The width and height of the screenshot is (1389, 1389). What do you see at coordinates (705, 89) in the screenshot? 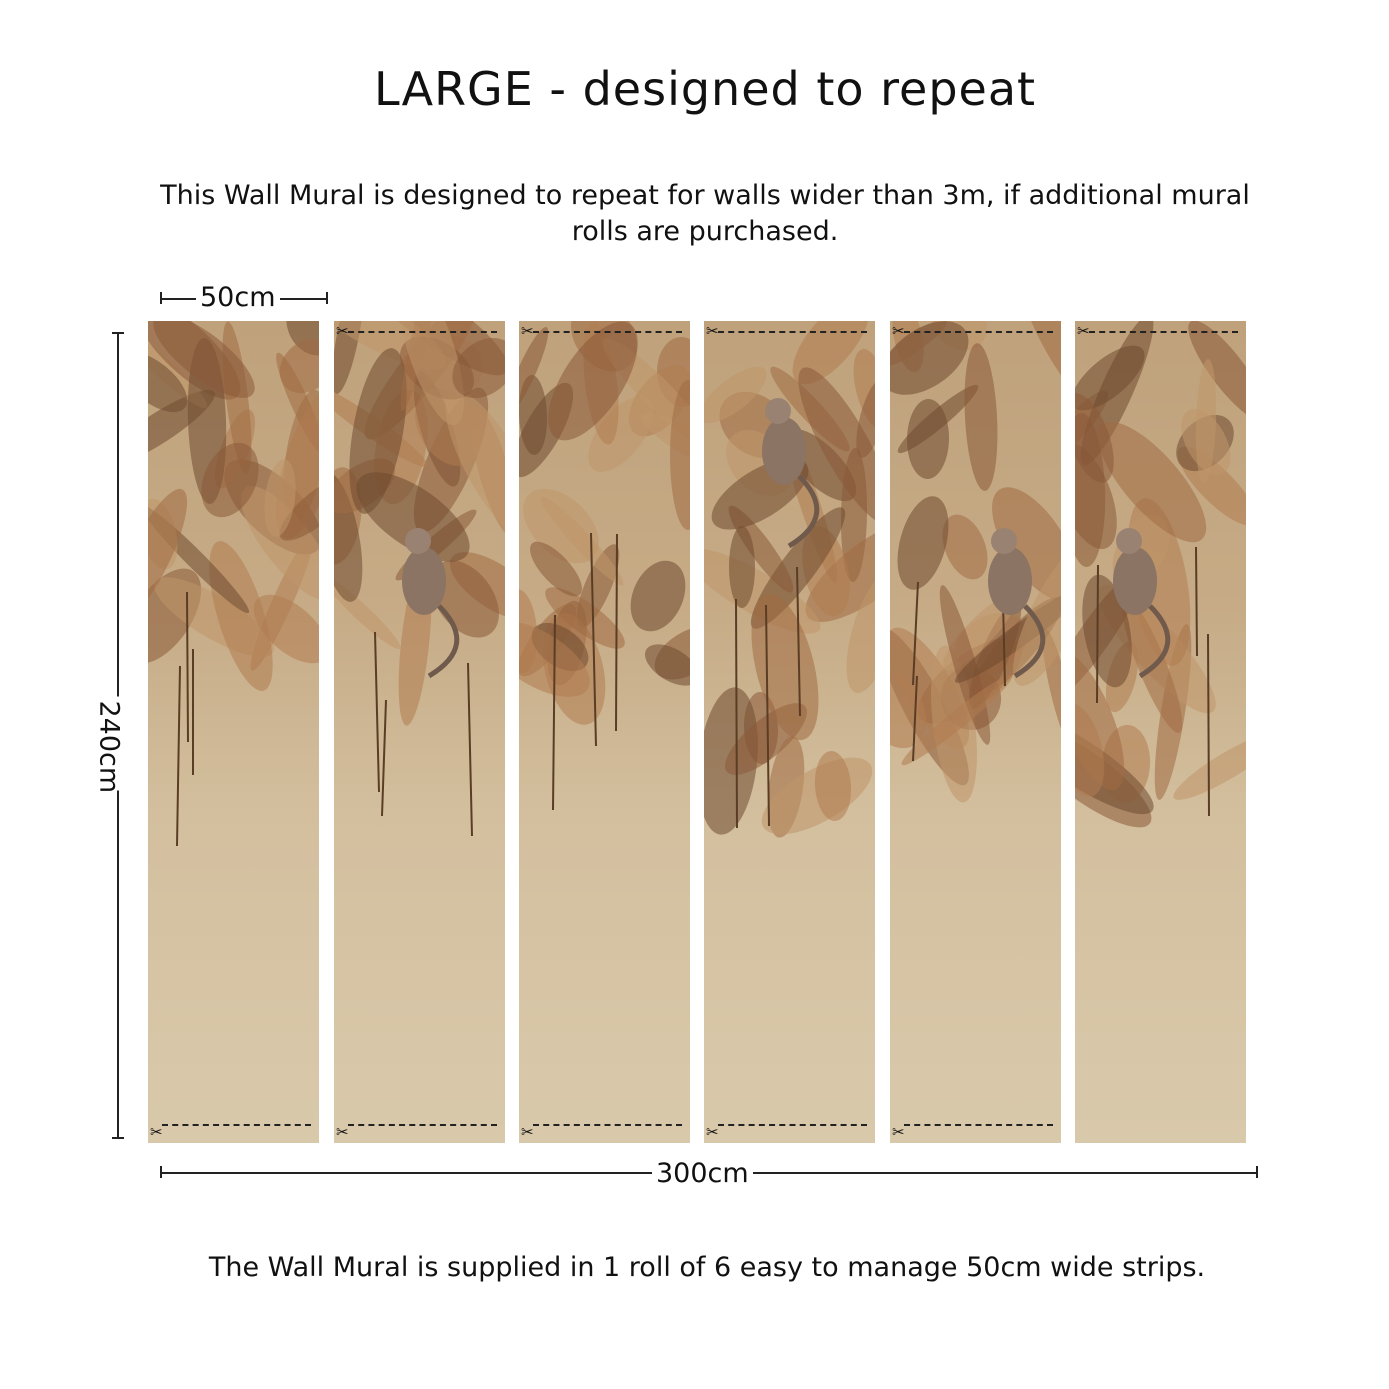
I see `page-title: LARGE - designed to repeat` at bounding box center [705, 89].